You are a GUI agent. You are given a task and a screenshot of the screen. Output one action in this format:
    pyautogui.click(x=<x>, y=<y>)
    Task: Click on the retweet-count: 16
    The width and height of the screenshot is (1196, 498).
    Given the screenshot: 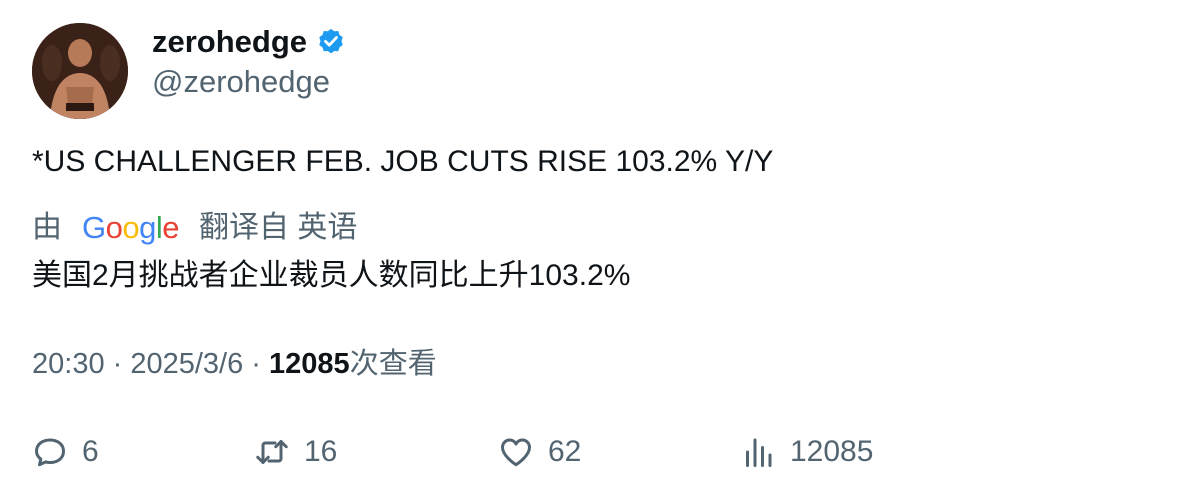 What is the action you would take?
    pyautogui.click(x=321, y=451)
    